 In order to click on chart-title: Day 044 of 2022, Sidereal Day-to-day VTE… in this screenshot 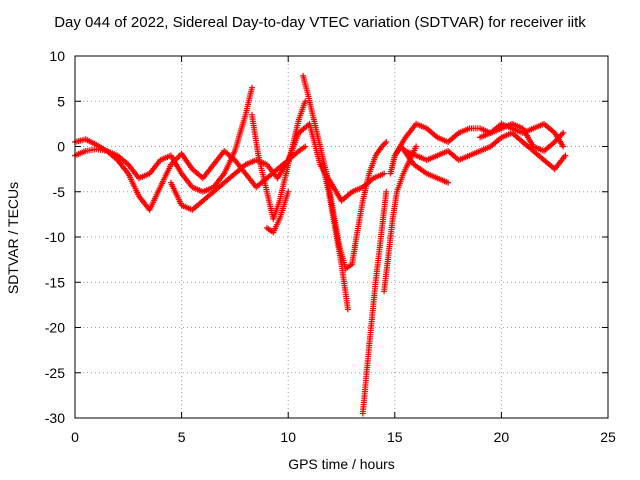, I will do `click(320, 22)`.